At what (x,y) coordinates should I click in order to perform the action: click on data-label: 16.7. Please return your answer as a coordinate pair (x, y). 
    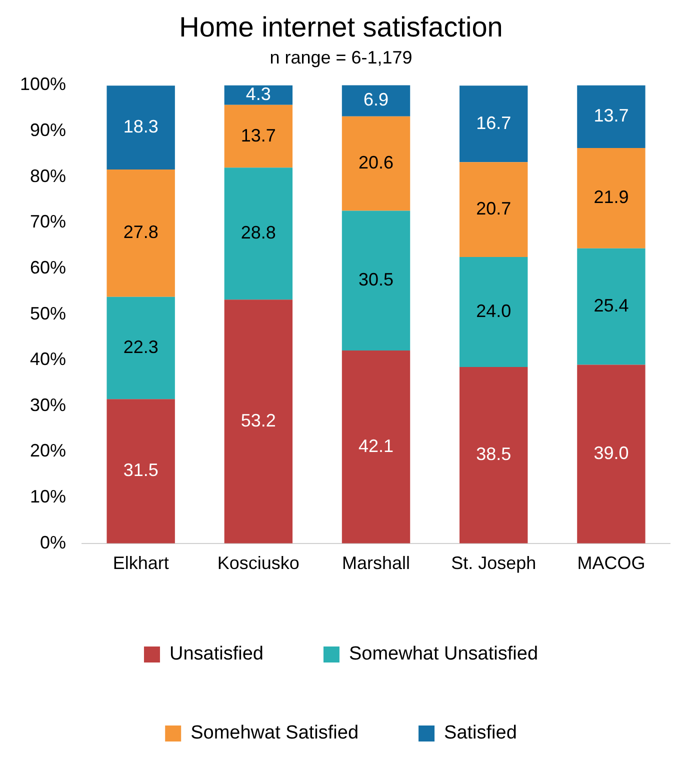
    Looking at the image, I should click on (494, 122).